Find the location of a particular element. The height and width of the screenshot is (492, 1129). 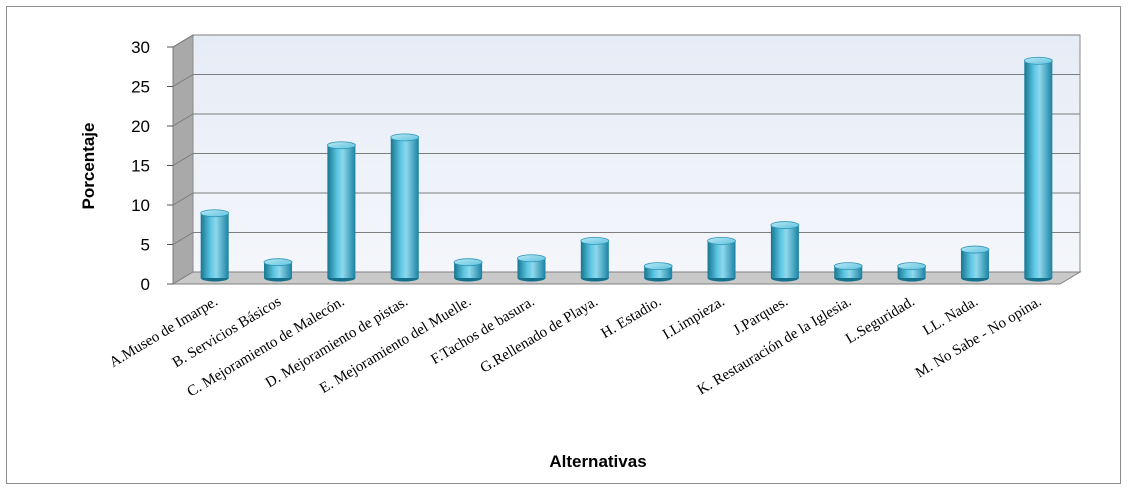

x-tick-label: B. Servicios Básicos is located at coordinates (227, 333).